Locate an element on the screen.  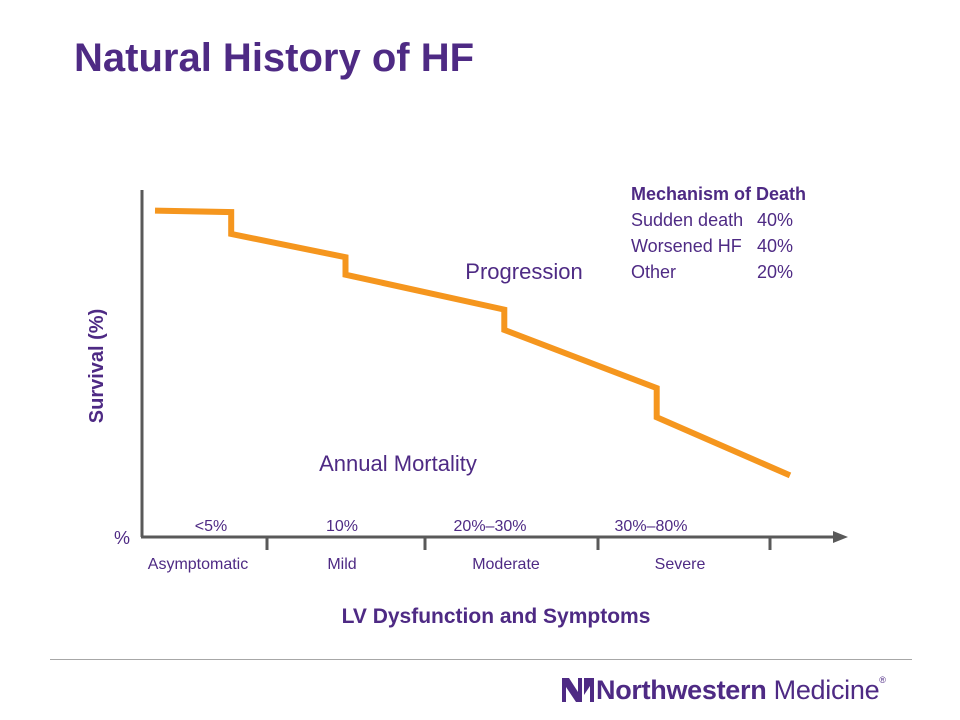
annual-mortality-value: 20%–30% is located at coordinates (490, 526).